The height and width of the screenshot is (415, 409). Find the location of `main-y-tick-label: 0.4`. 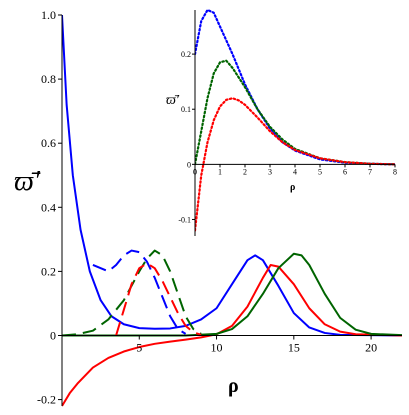

main-y-tick-label: 0.4 is located at coordinates (48, 207).